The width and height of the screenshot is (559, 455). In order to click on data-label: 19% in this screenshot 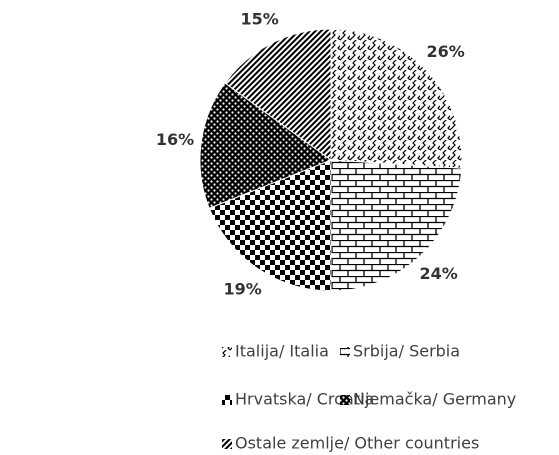, I will do `click(242, 289)`.